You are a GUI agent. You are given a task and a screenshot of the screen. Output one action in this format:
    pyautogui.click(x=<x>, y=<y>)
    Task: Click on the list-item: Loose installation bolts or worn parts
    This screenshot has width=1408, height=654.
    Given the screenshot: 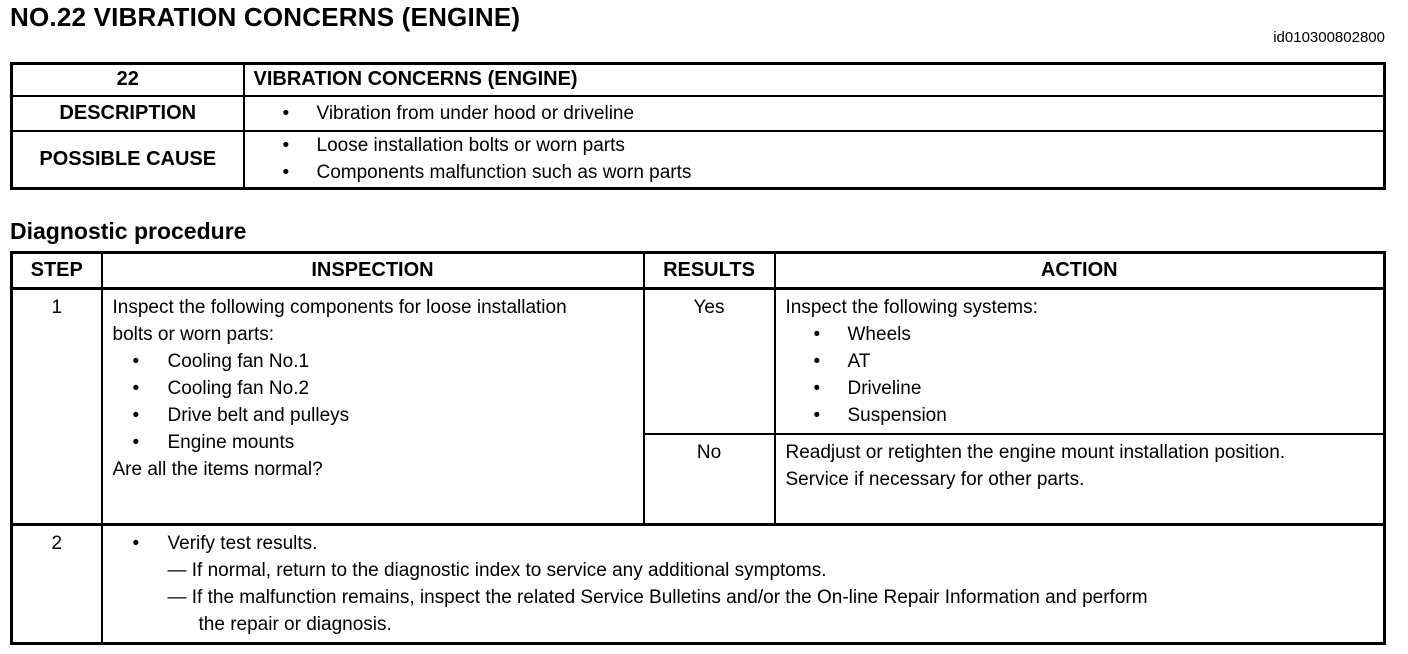 What is the action you would take?
    pyautogui.click(x=815, y=145)
    